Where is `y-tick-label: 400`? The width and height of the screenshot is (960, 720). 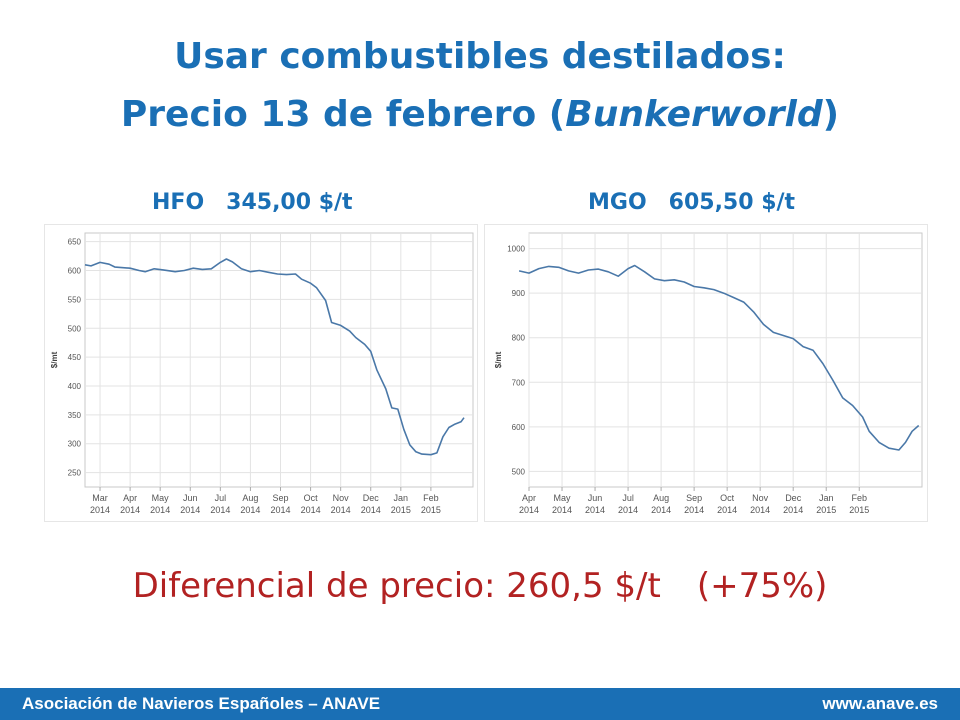 y-tick-label: 400 is located at coordinates (75, 386).